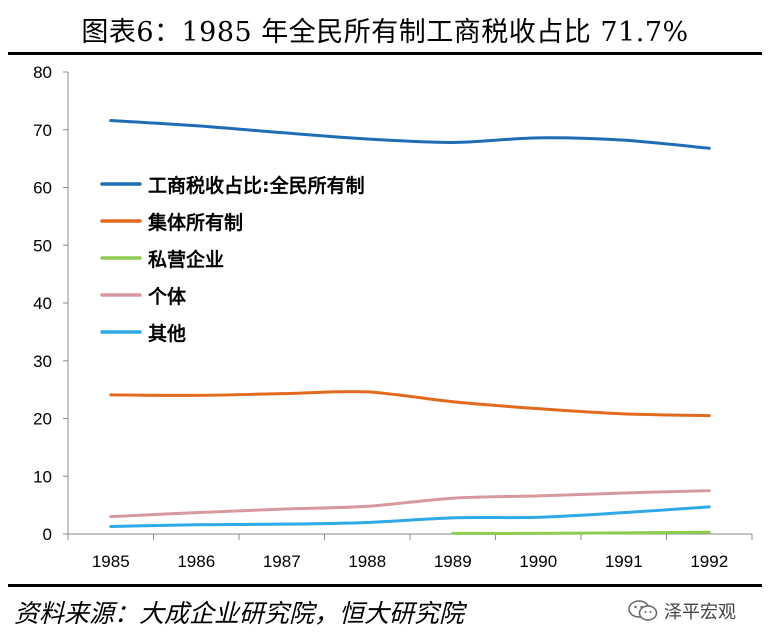 Image resolution: width=770 pixels, height=640 pixels. Describe the element at coordinates (42, 245) in the screenshot. I see `y-tick-label: 50` at that location.